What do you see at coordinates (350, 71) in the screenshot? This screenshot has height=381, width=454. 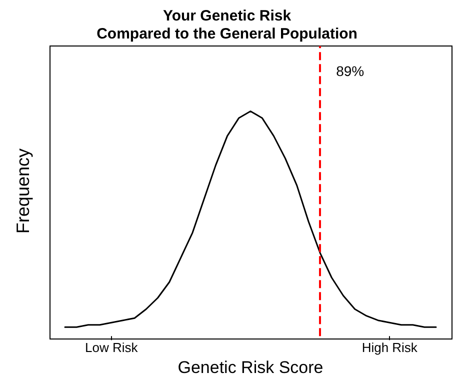 I see `text: 89%` at bounding box center [350, 71].